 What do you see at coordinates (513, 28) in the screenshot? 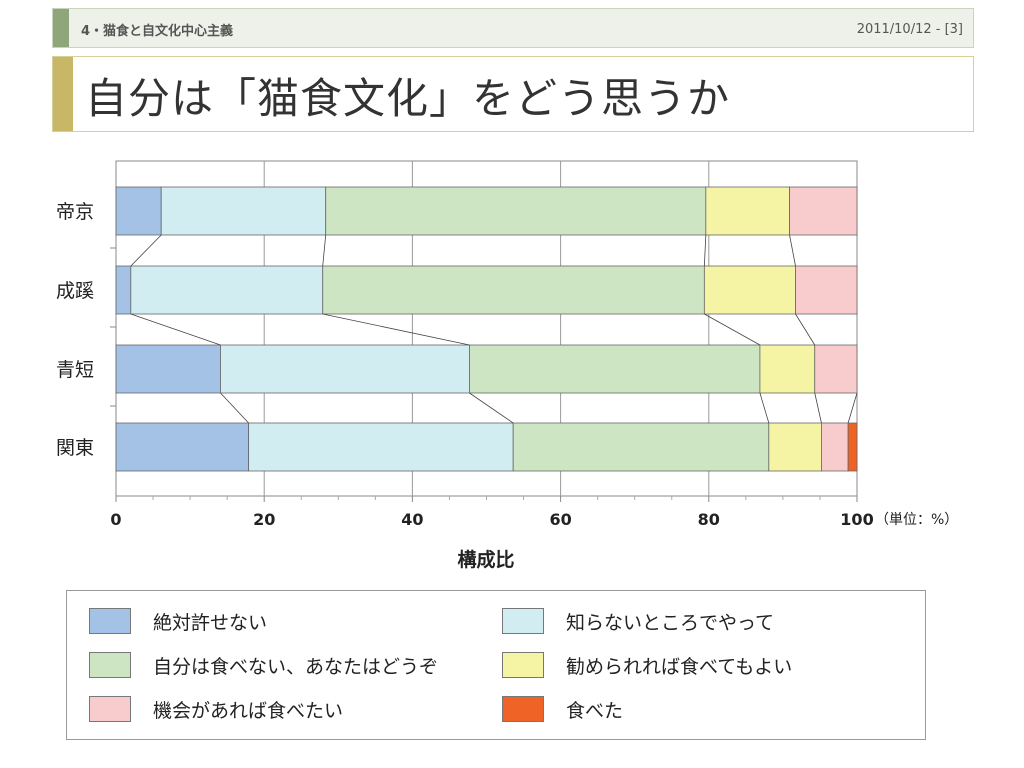
I see `section-header: 4・猫食と自文化中心主義 2011/10/12 - [3]` at bounding box center [513, 28].